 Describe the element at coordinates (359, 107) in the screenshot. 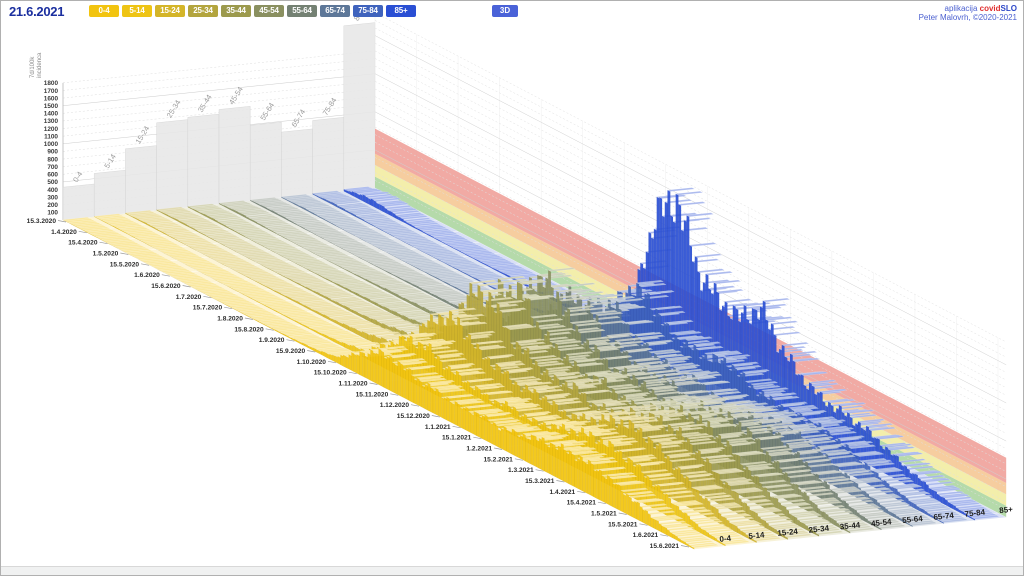

I see `ghost-bar-85+` at that location.